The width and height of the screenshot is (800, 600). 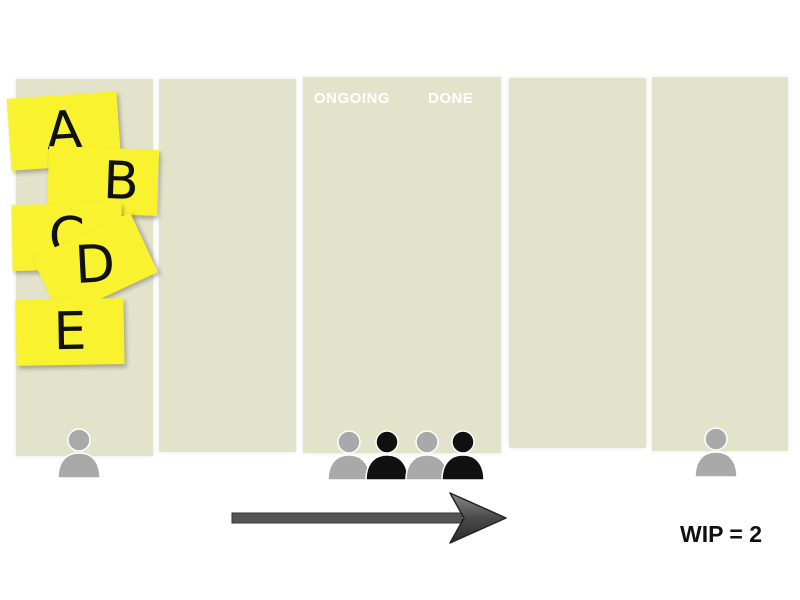 I want to click on sticky-note-label: E, so click(x=70, y=332).